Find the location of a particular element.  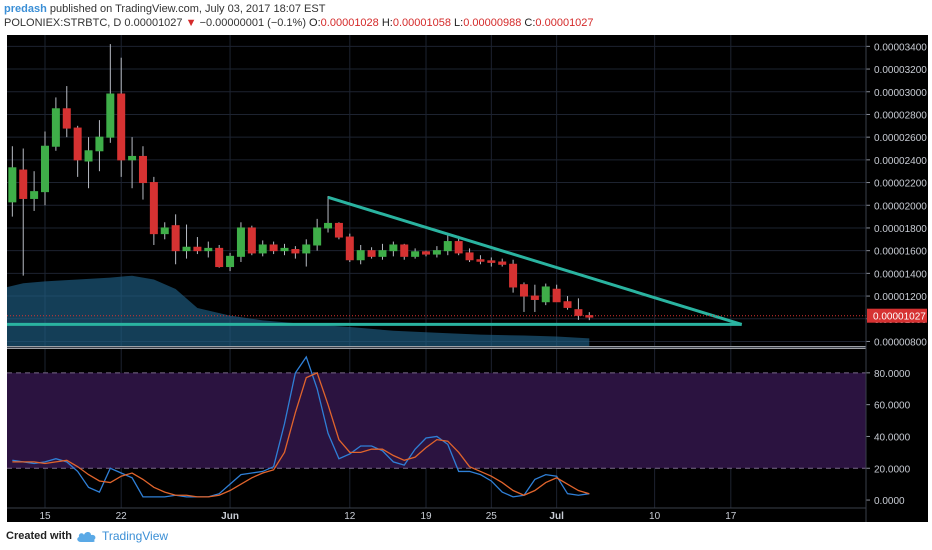

open-value: 0.00001028 is located at coordinates (349, 23).